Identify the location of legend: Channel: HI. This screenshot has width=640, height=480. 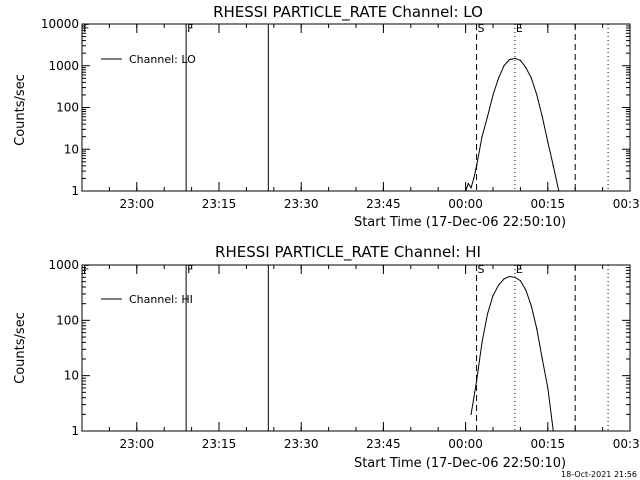
(147, 299).